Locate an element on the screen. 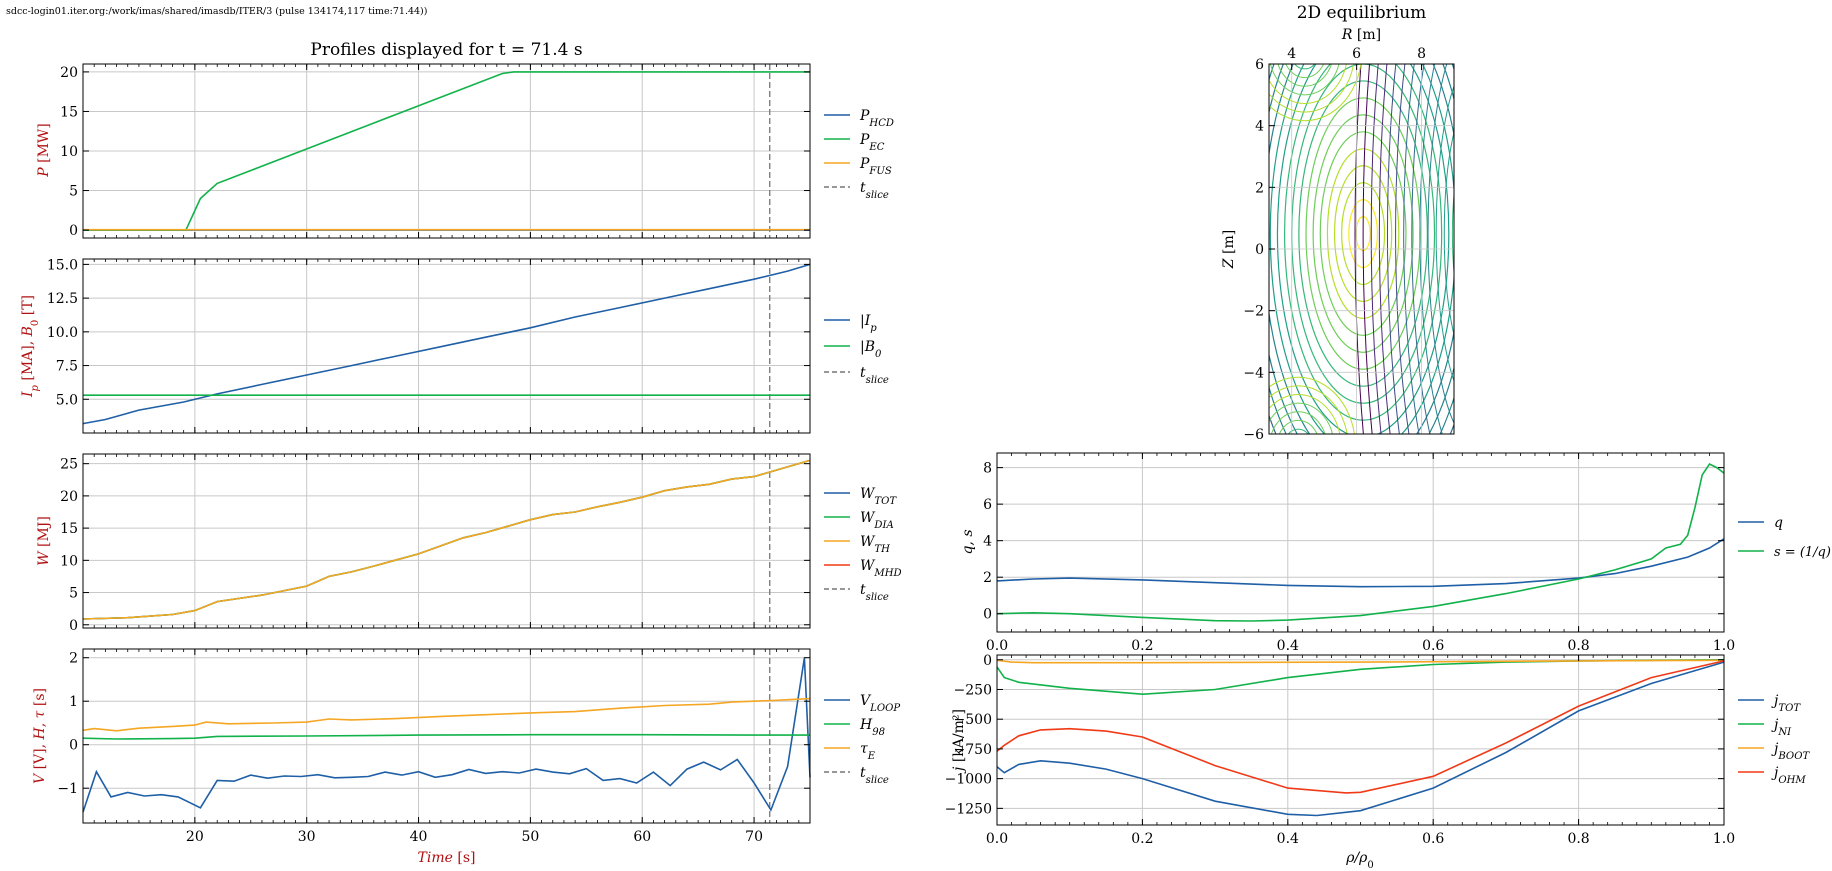 The height and width of the screenshot is (871, 1832). q-profile-series-s is located at coordinates (1360, 542).